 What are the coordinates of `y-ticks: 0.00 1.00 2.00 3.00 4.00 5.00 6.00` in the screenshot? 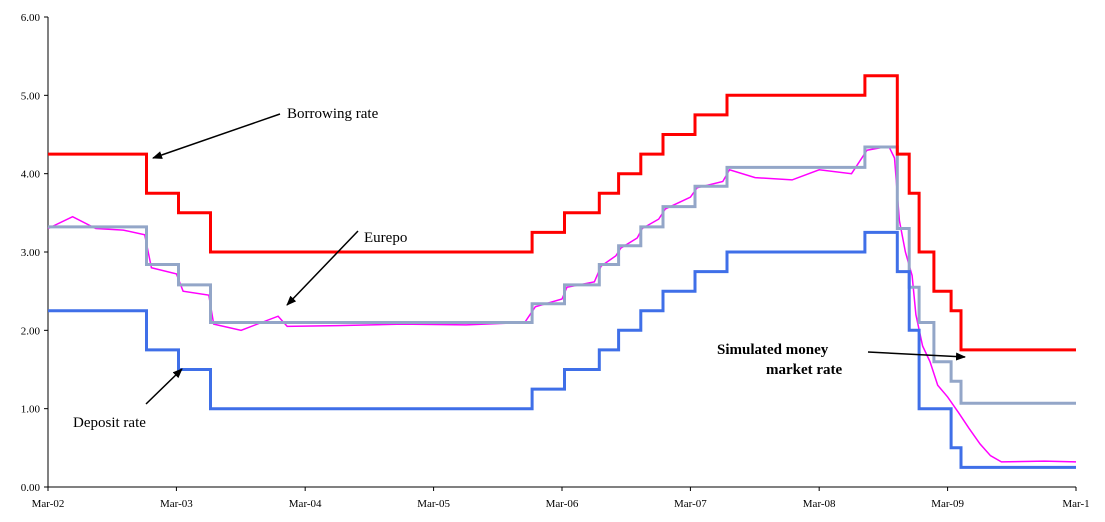 It's located at (34, 253).